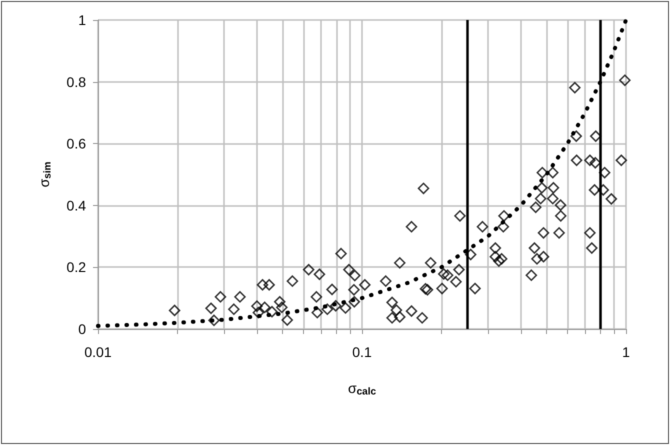  What do you see at coordinates (76, 267) in the screenshot?
I see `y-tick-label: 0.2` at bounding box center [76, 267].